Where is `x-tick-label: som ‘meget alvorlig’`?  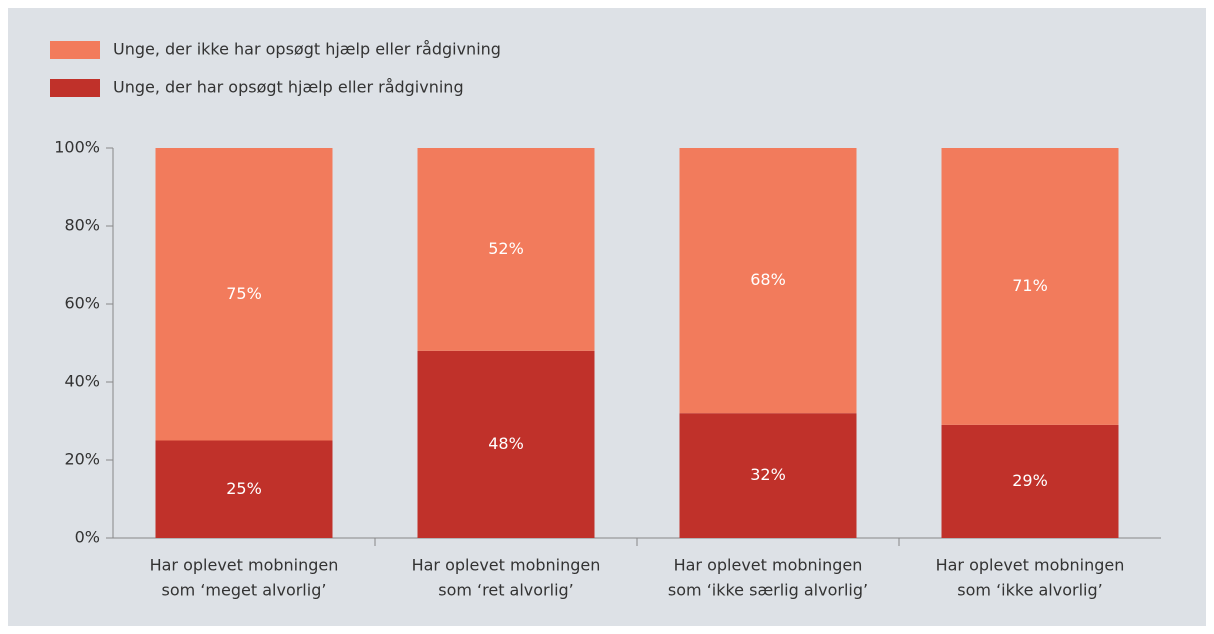
x-tick-label: som ‘meget alvorlig’ is located at coordinates (244, 590).